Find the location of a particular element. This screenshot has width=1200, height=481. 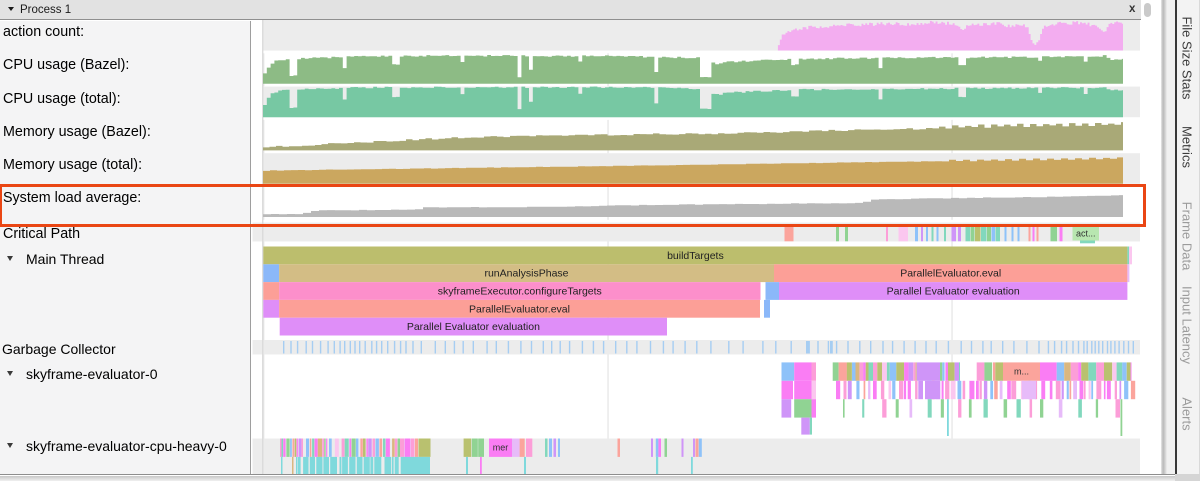

svg-text: mer is located at coordinates (501, 448).